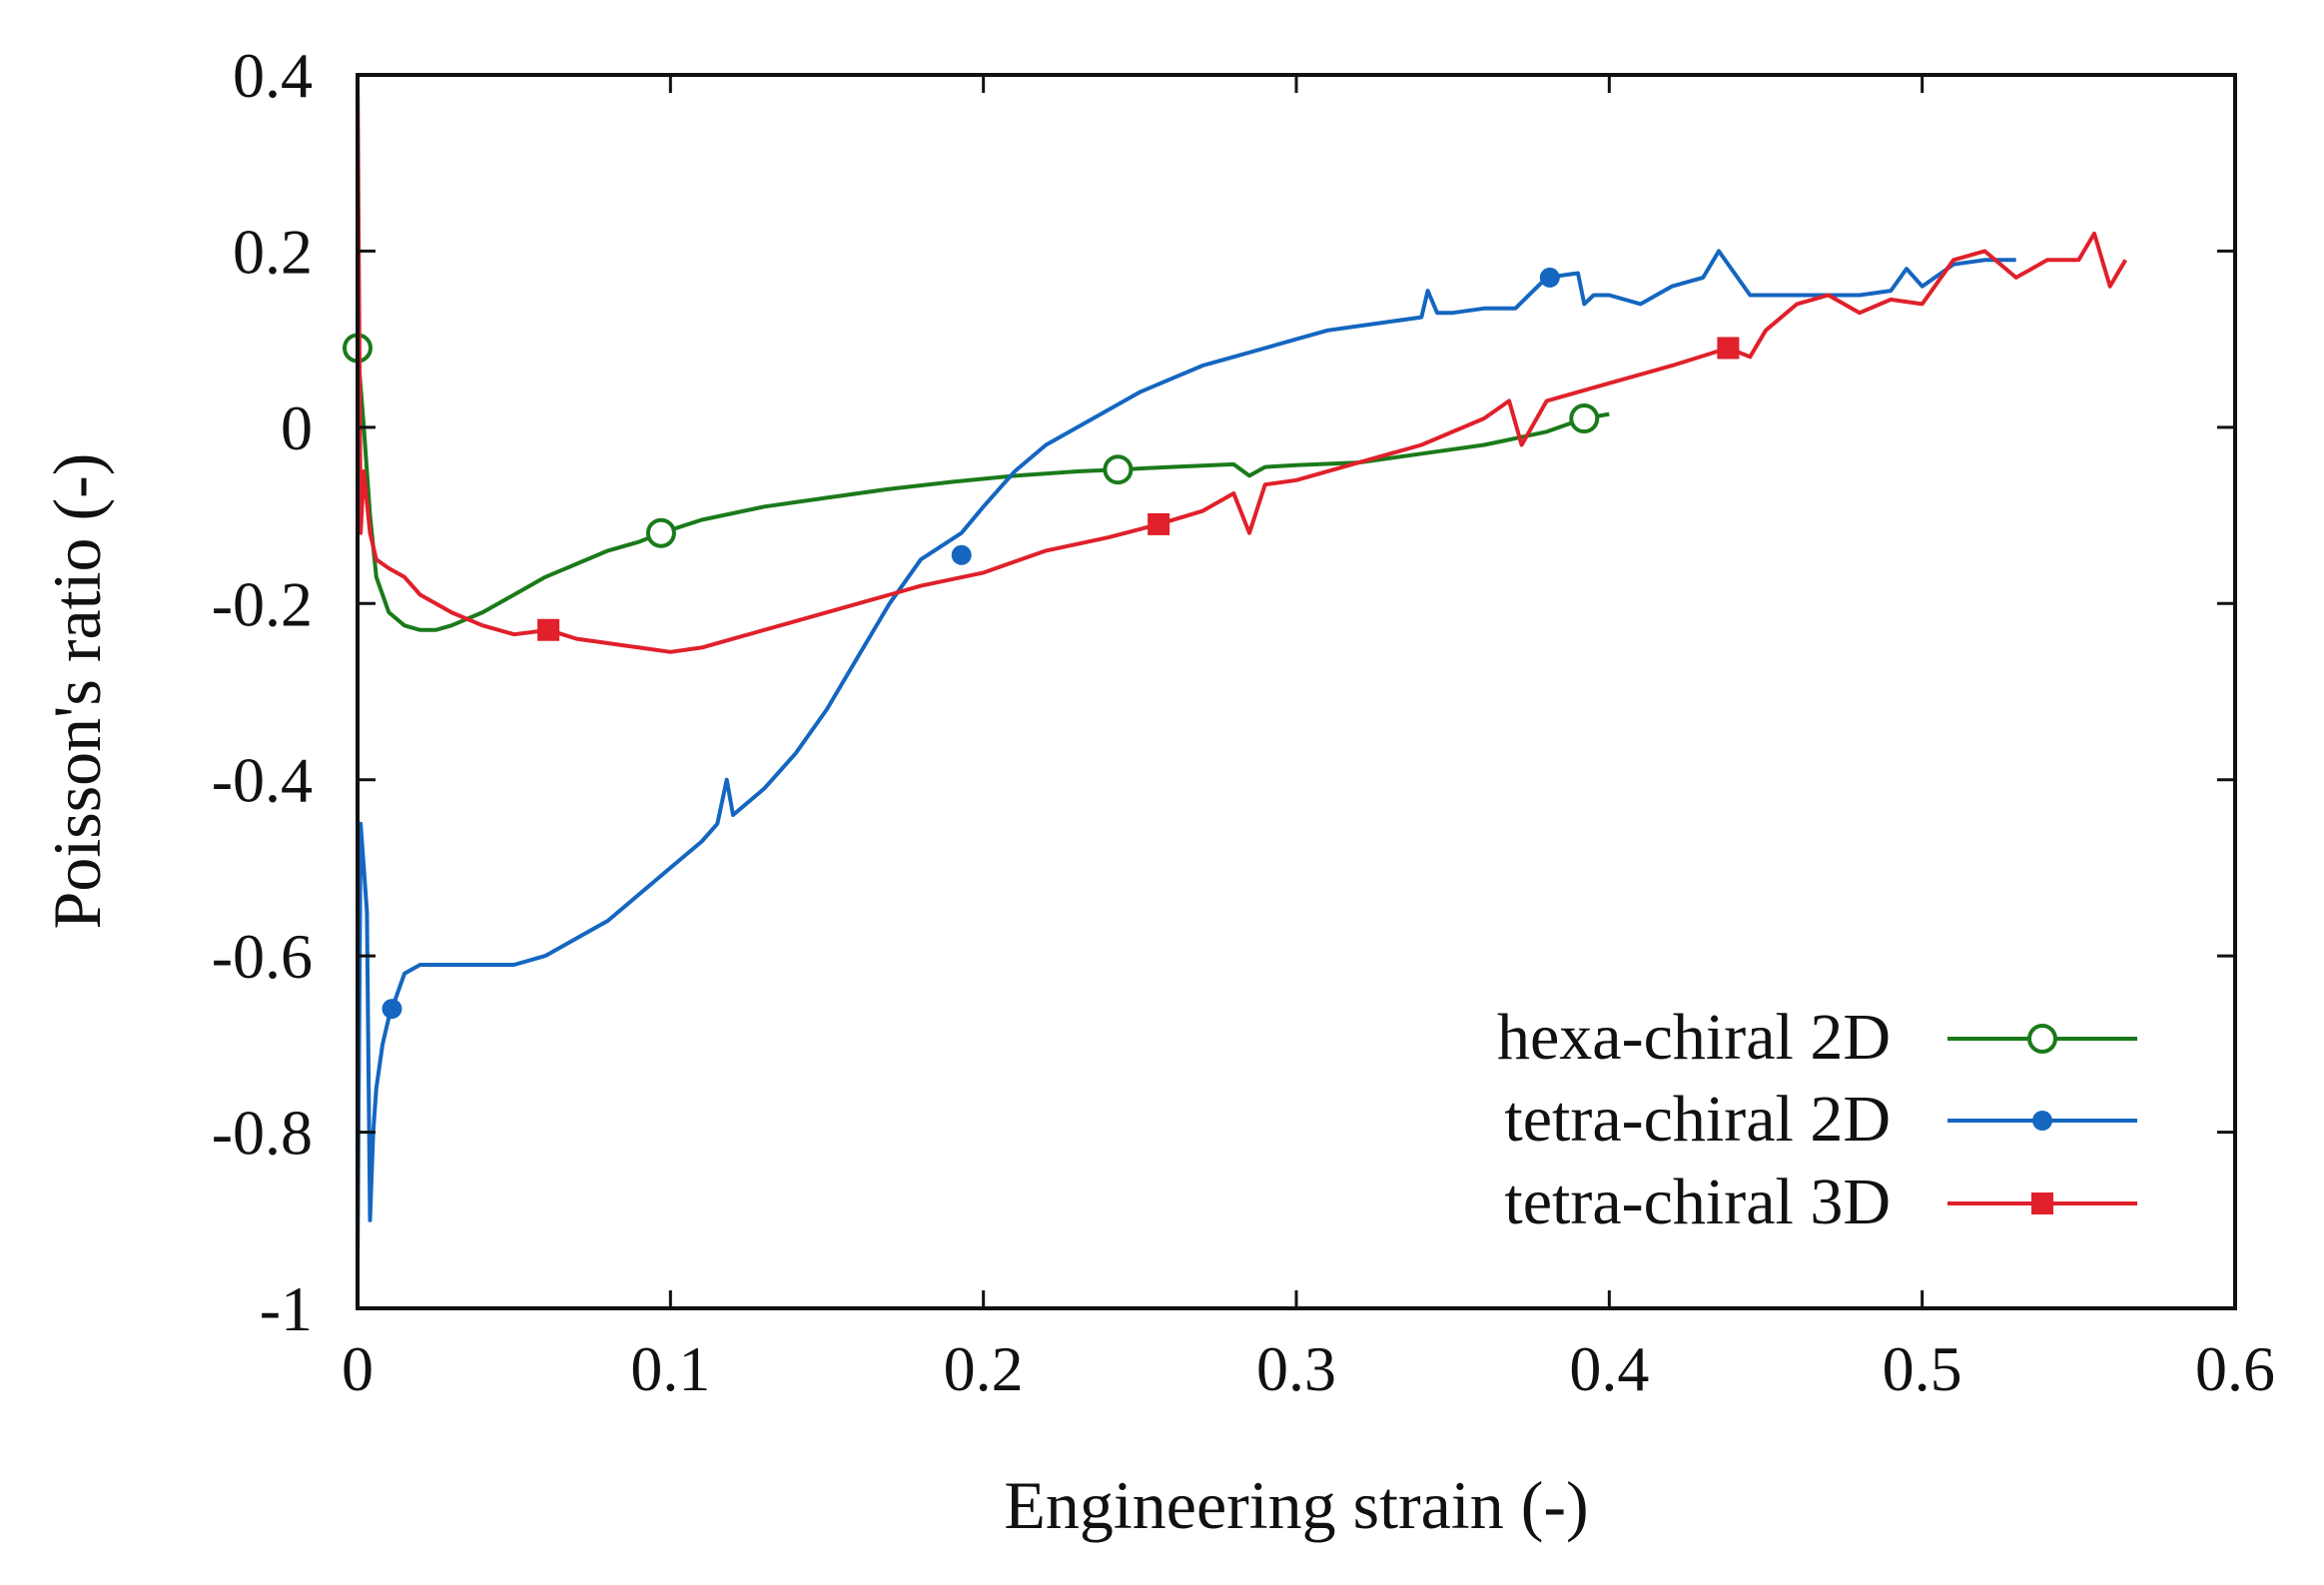 Image resolution: width=2324 pixels, height=1585 pixels. What do you see at coordinates (286, 1308) in the screenshot?
I see `y-tick-label: -1` at bounding box center [286, 1308].